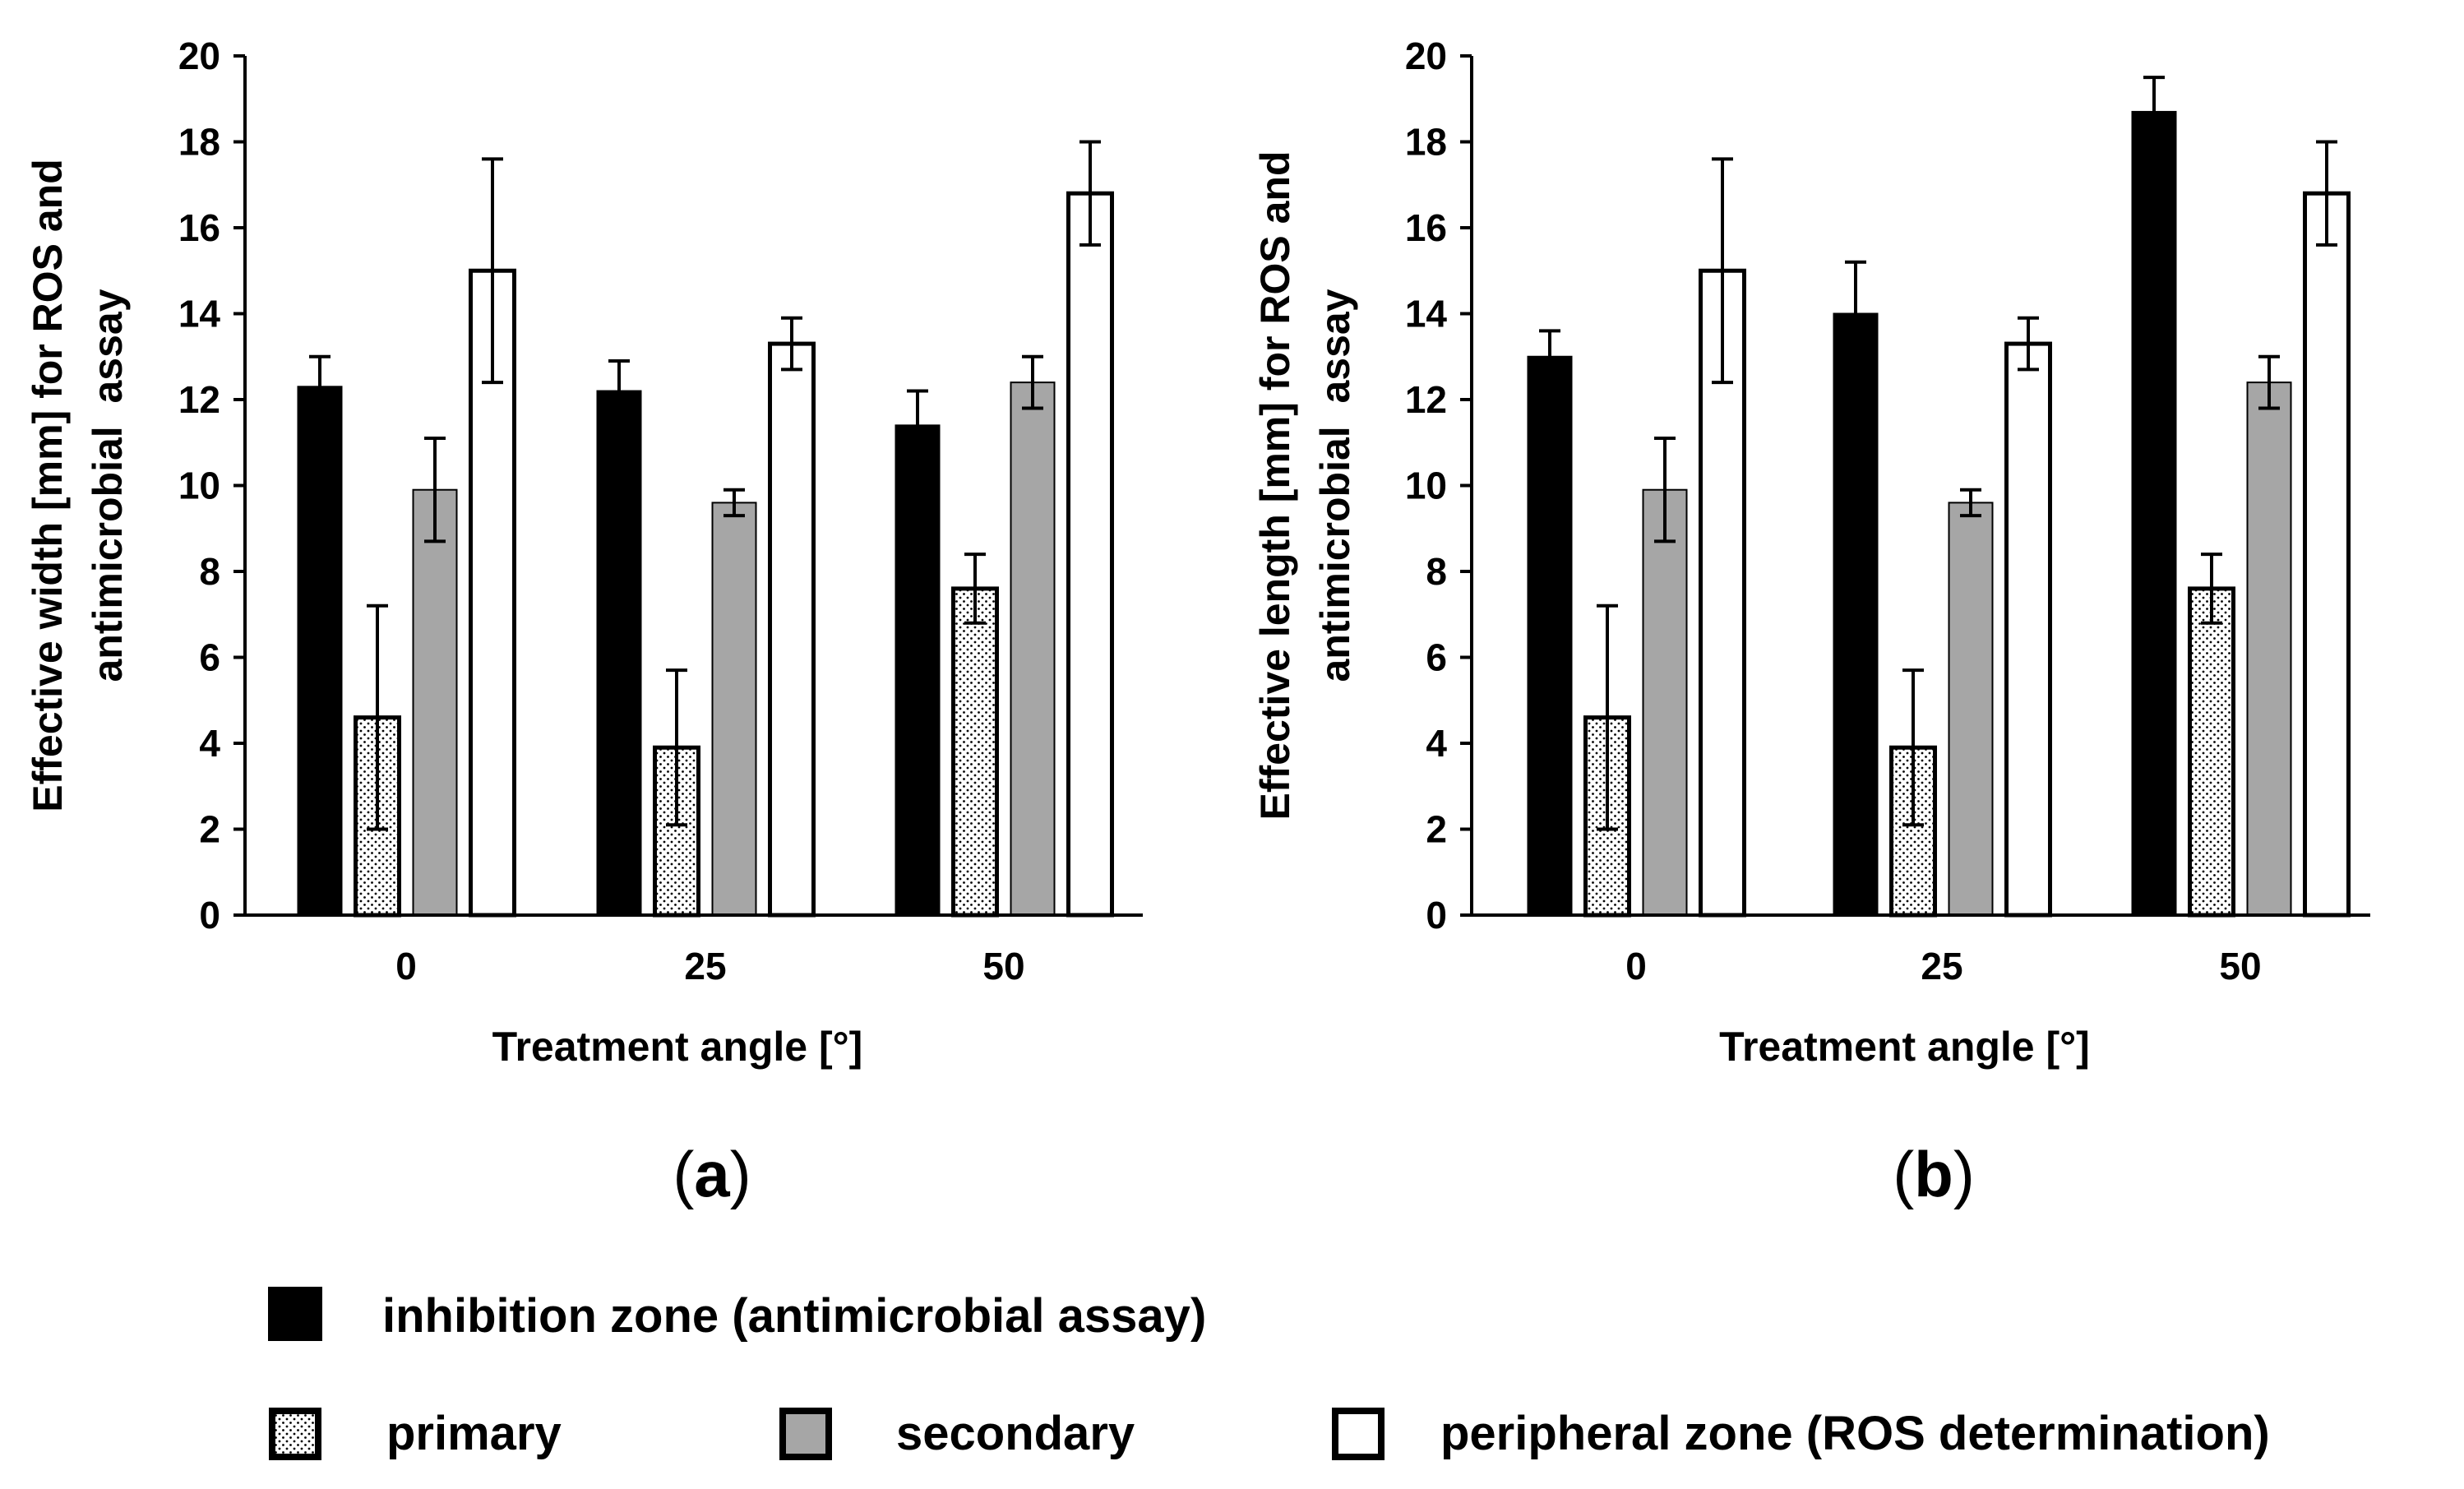 This screenshot has height=1489, width=2464. Describe the element at coordinates (295, 1314) in the screenshot. I see `legend-swatch-inhibition` at that location.